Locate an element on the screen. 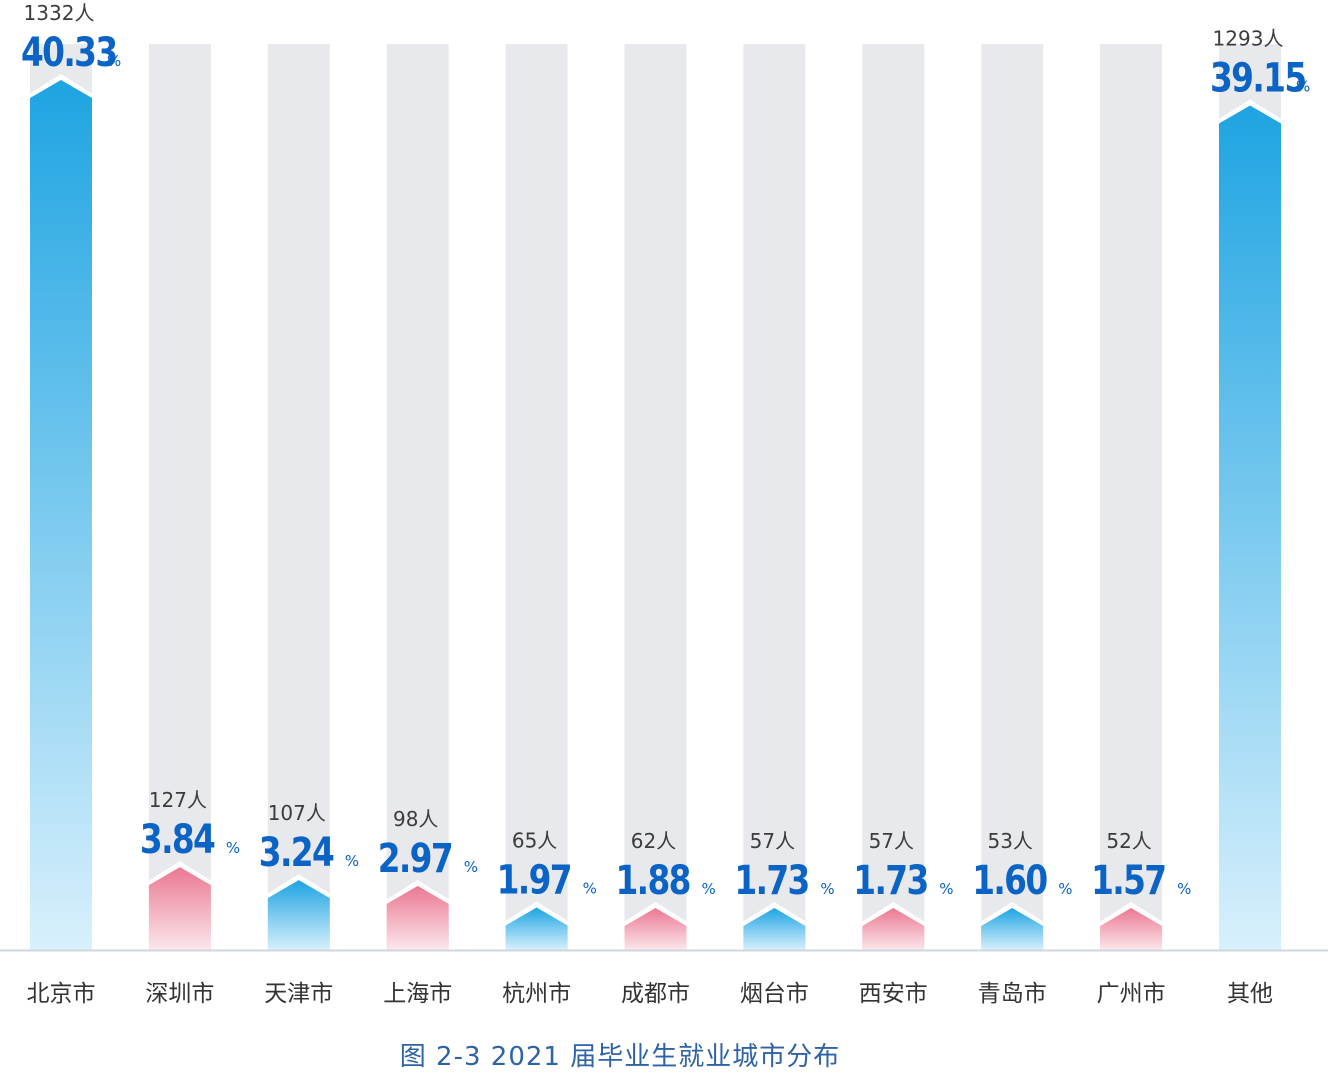 The image size is (1328, 1086). count-label: 1293人 is located at coordinates (1248, 38).